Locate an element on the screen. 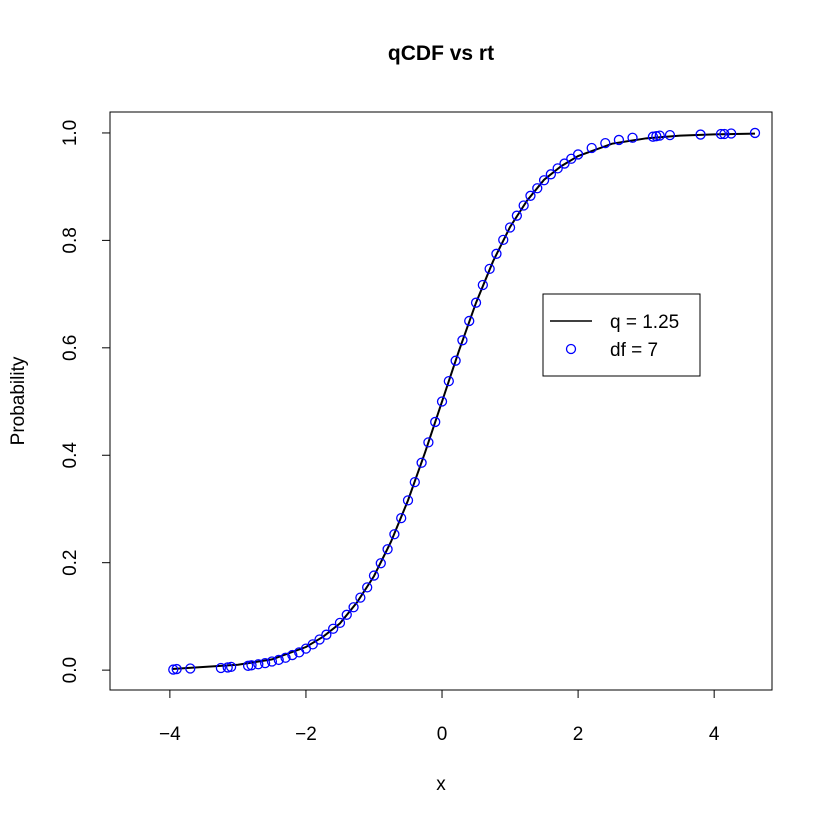 The image size is (830, 830). x-tick-label: −2 is located at coordinates (306, 734).